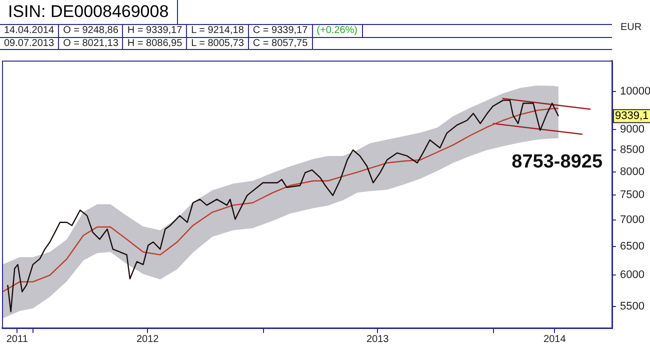  Describe the element at coordinates (30, 44) in the screenshot. I see `text: 09.07.2013` at that location.